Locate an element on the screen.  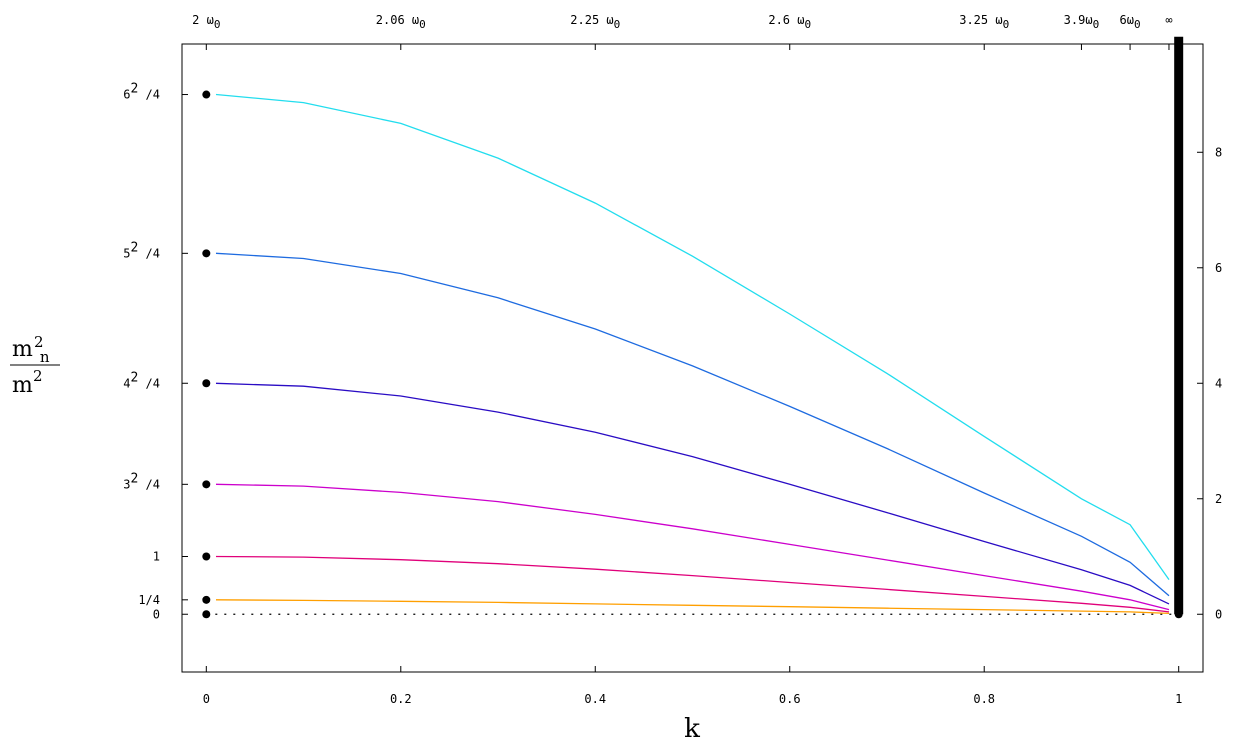
right-tick-label-3: 6 is located at coordinates (1218, 268).